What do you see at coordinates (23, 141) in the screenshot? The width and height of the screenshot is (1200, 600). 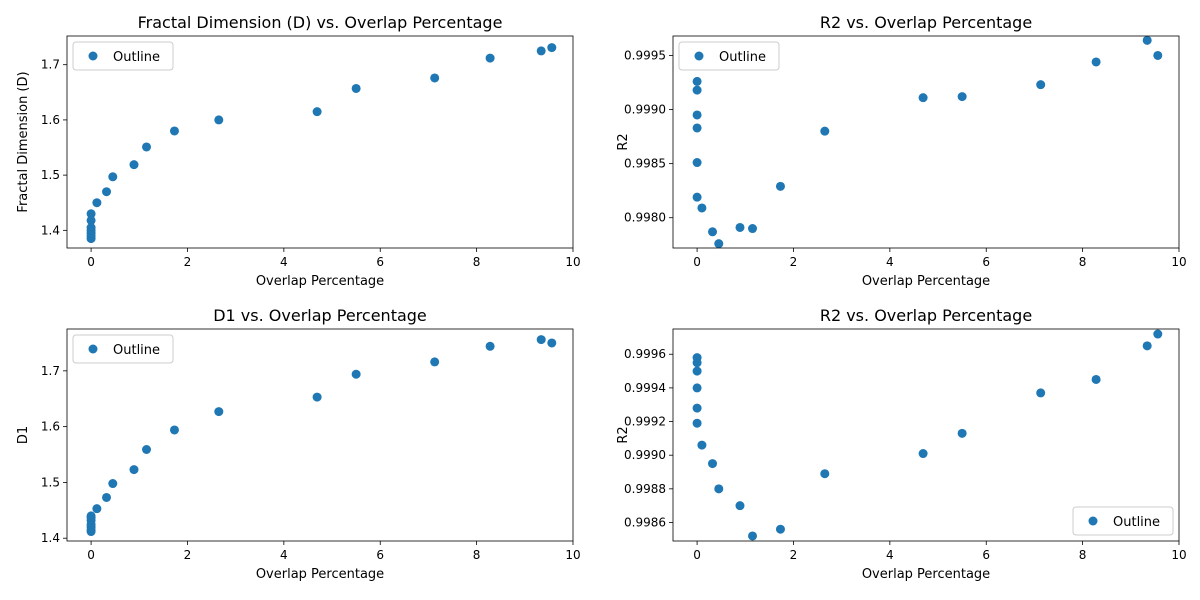 I see `y-axis-label: Fractal Dimension (D)` at bounding box center [23, 141].